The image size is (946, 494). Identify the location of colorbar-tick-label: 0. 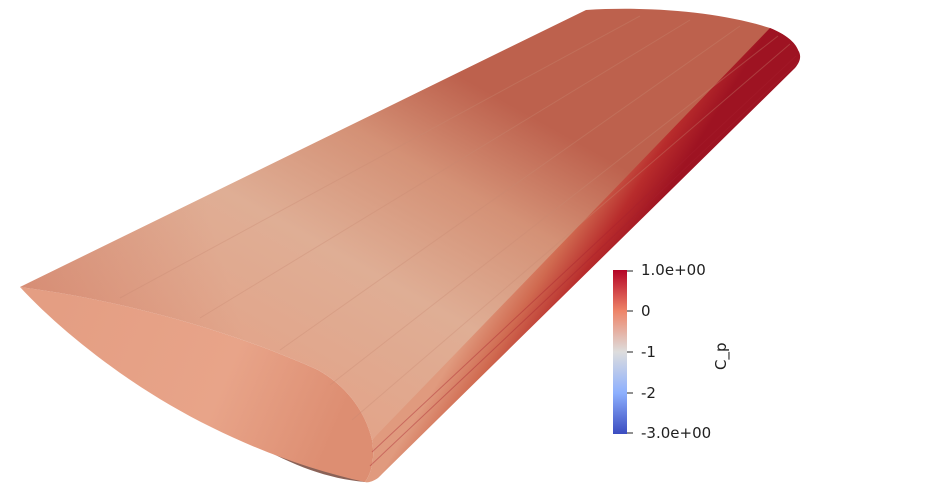
(646, 311).